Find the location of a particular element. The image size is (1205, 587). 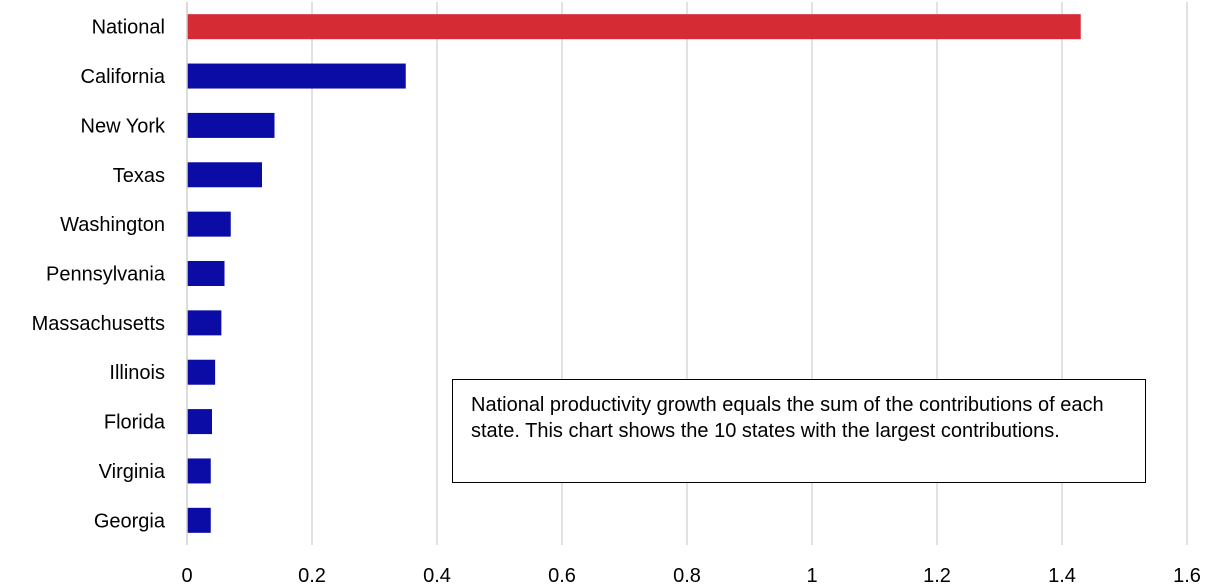

category-label: Massachusetts is located at coordinates (98, 324).